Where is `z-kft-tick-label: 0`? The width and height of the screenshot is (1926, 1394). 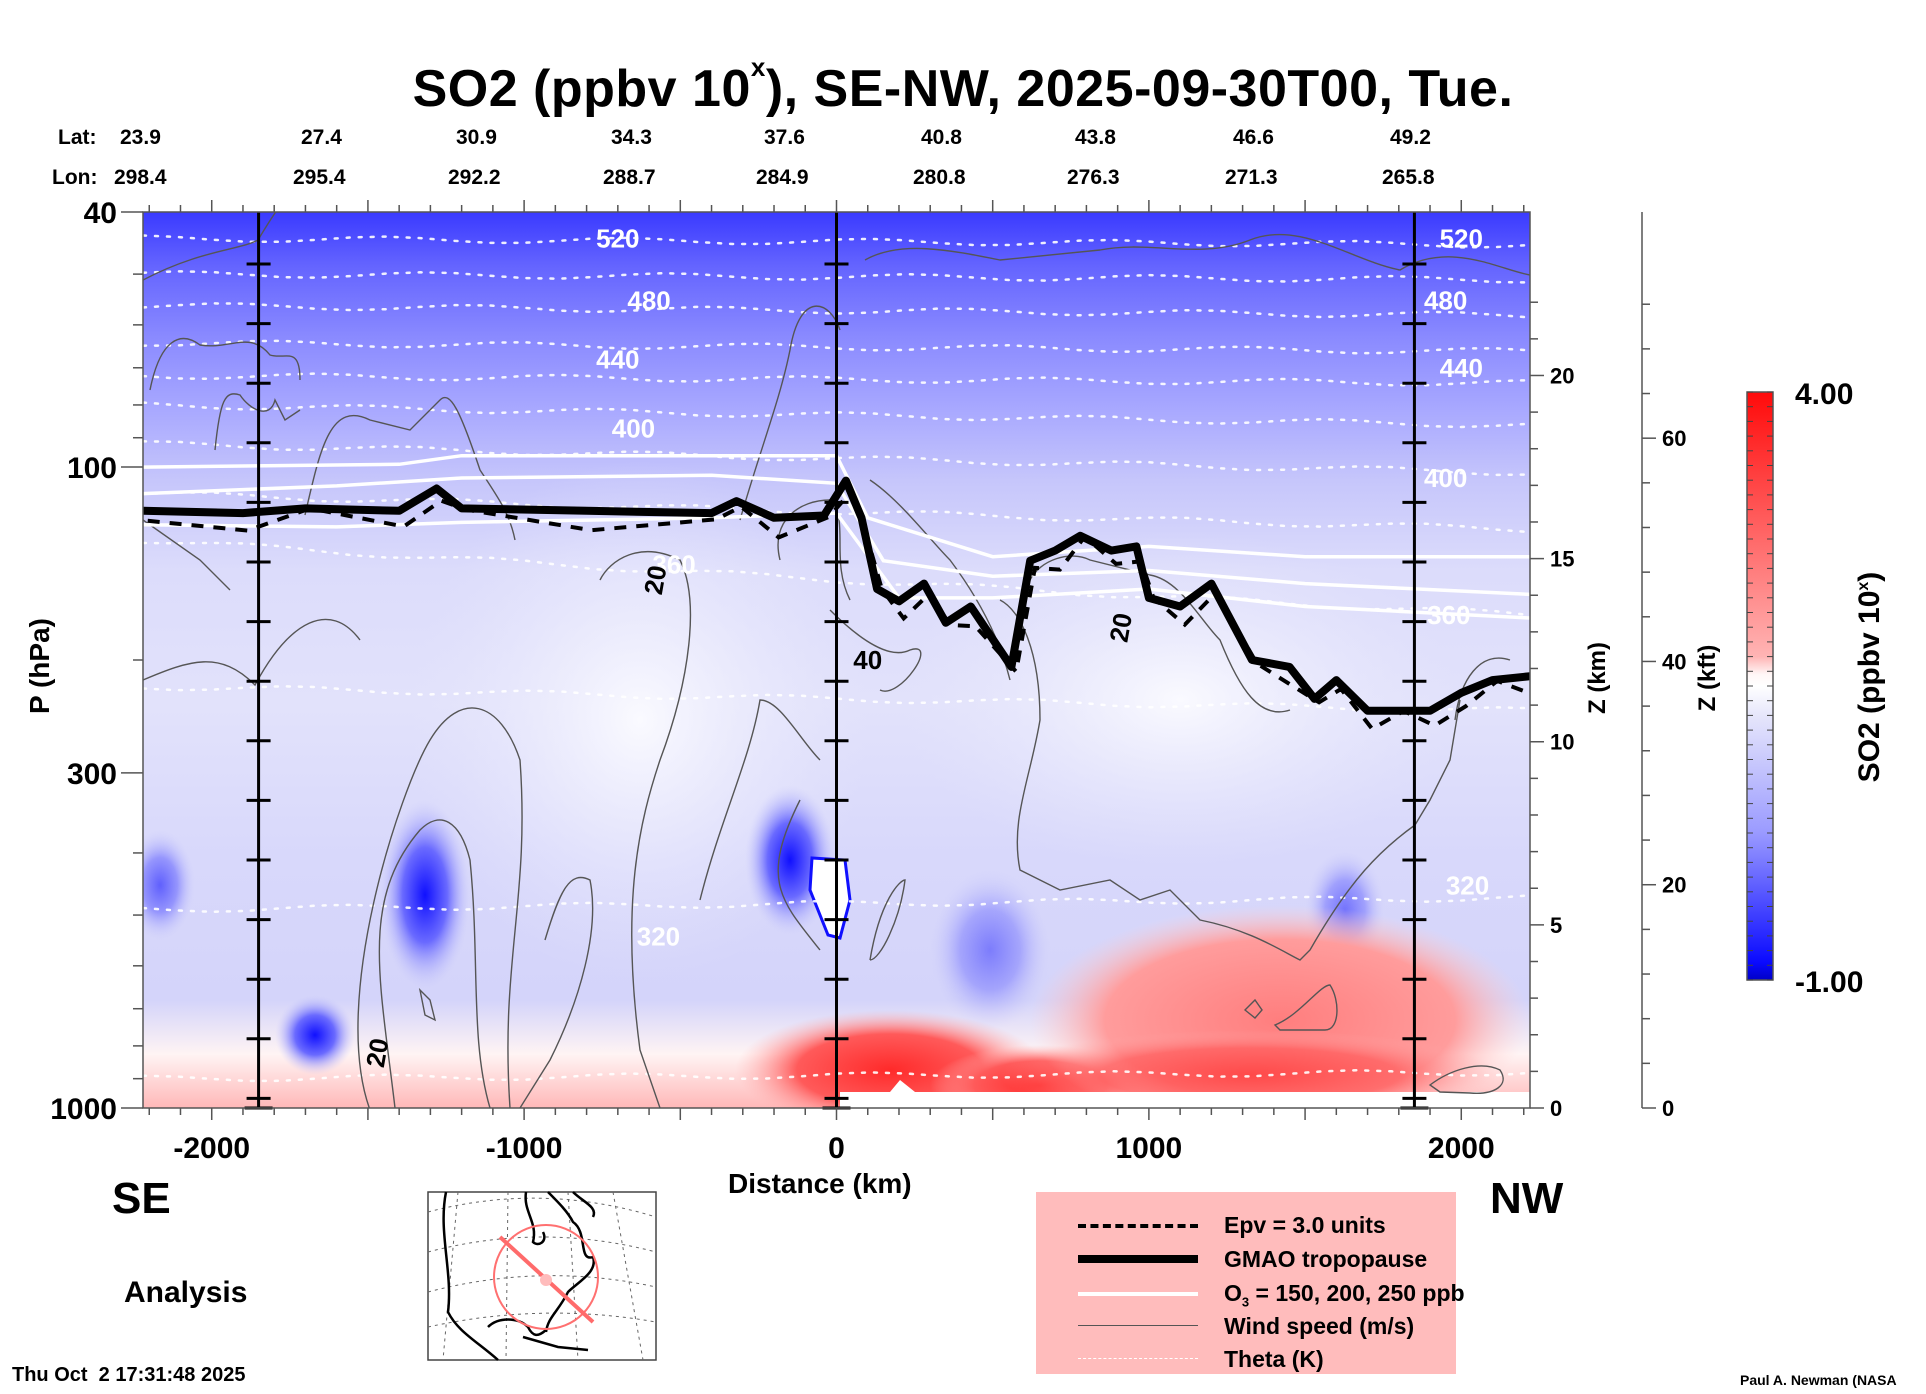 z-kft-tick-label: 0 is located at coordinates (1668, 1108).